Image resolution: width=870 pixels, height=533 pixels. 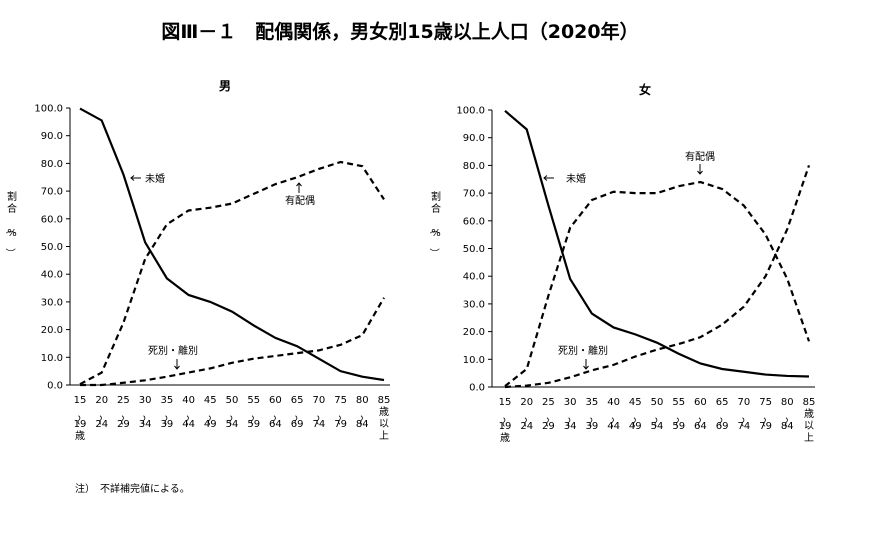 What do you see at coordinates (225, 86) in the screenshot?
I see `chart-title: 男` at bounding box center [225, 86].